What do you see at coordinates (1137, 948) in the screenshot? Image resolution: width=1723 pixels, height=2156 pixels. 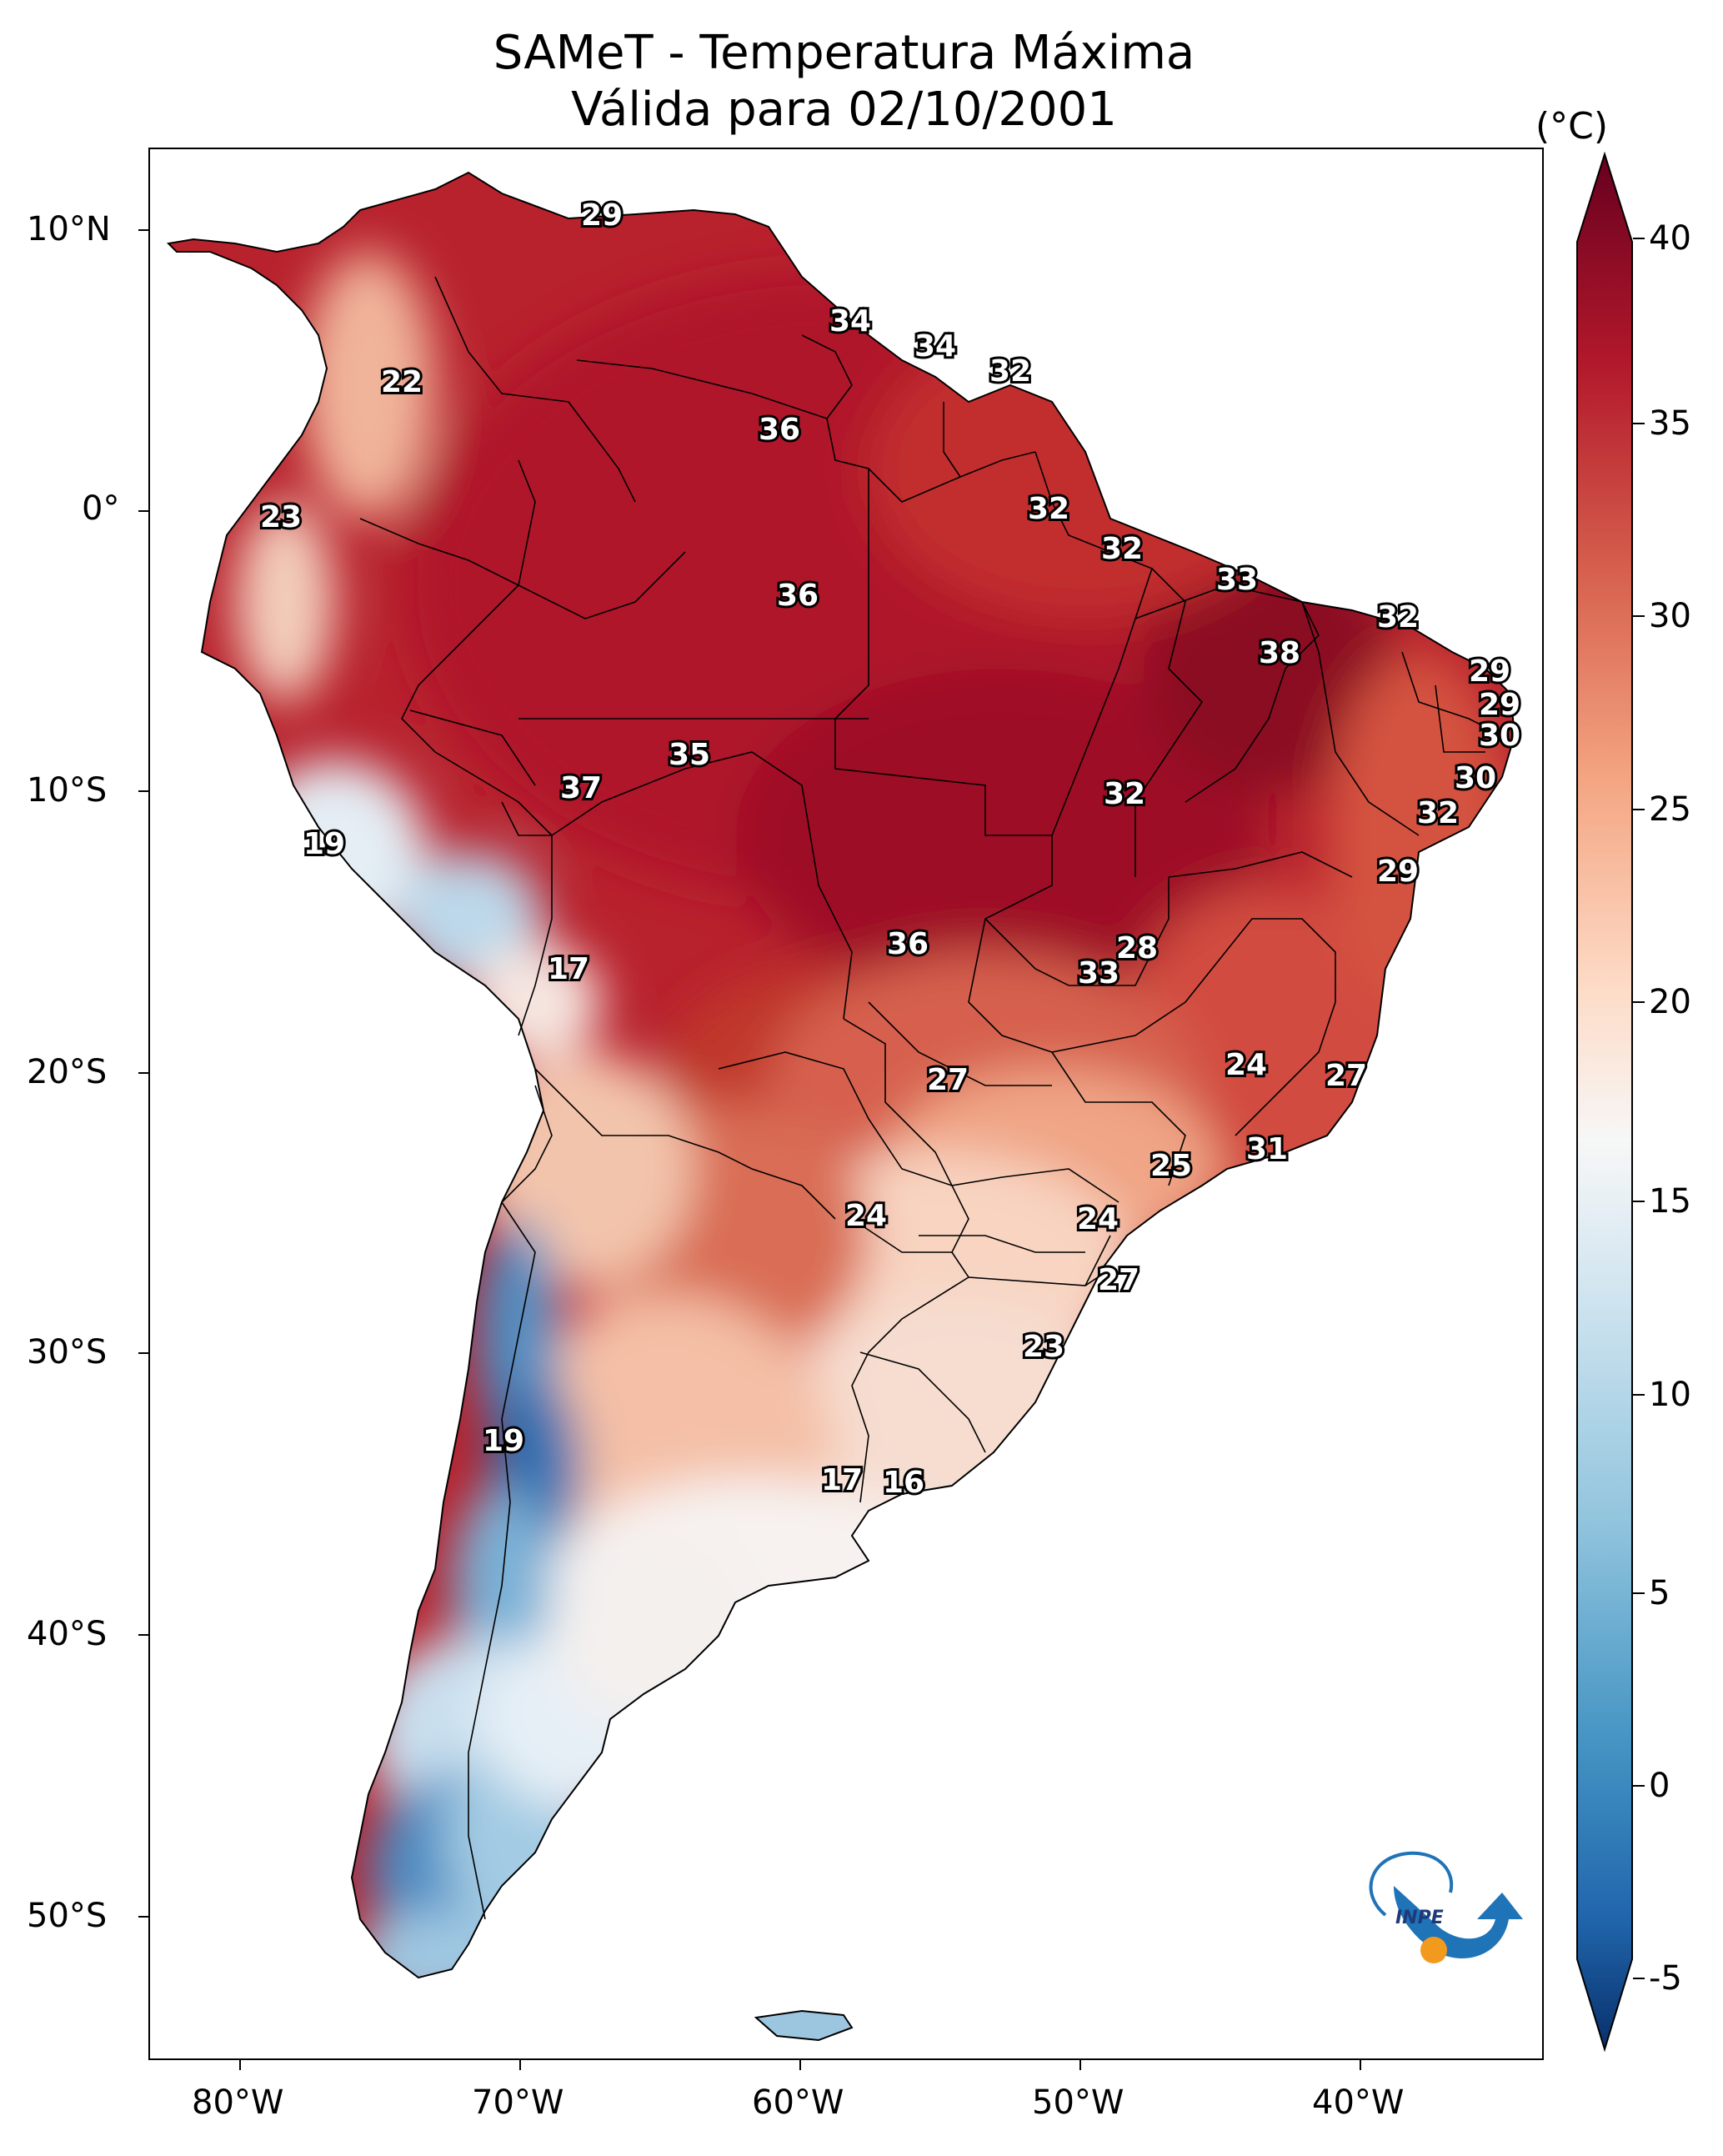 I see `station-value: 28` at bounding box center [1137, 948].